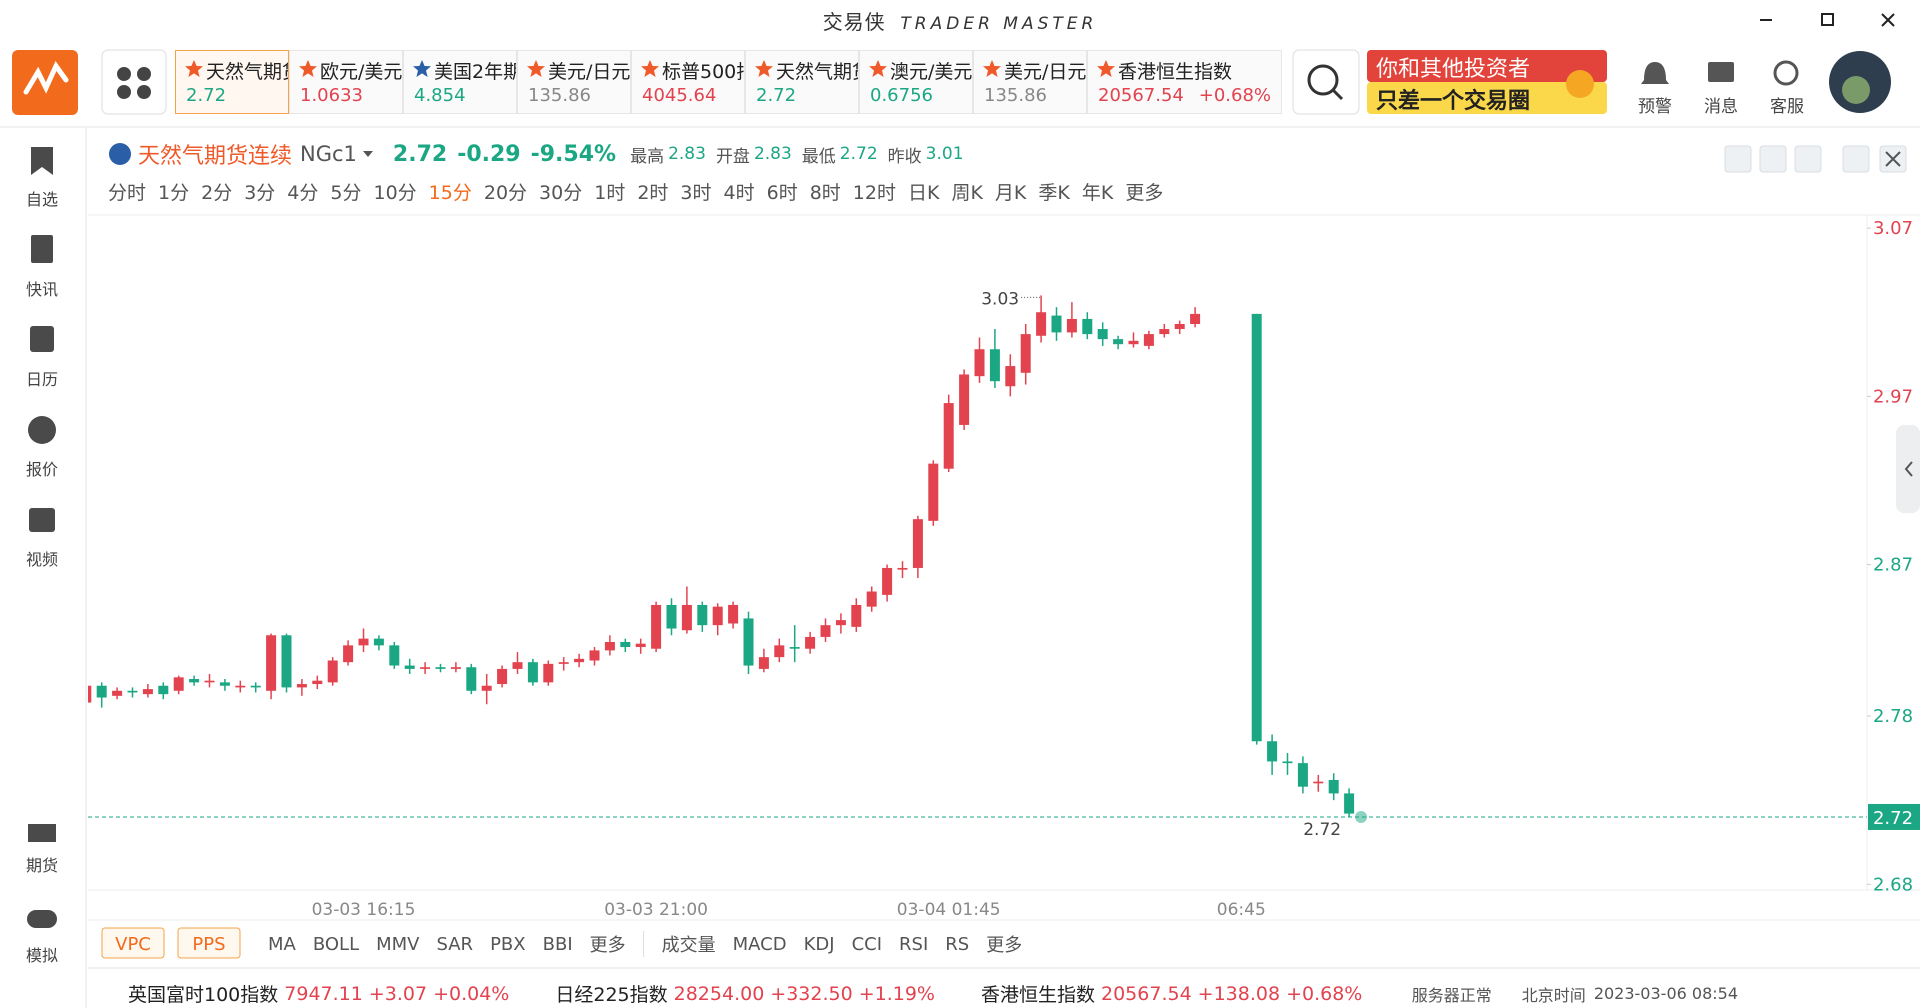 This screenshot has width=1920, height=1008. Describe the element at coordinates (460, 82) in the screenshot. I see `ticker-tab: 美国2年期国债4.854` at that location.